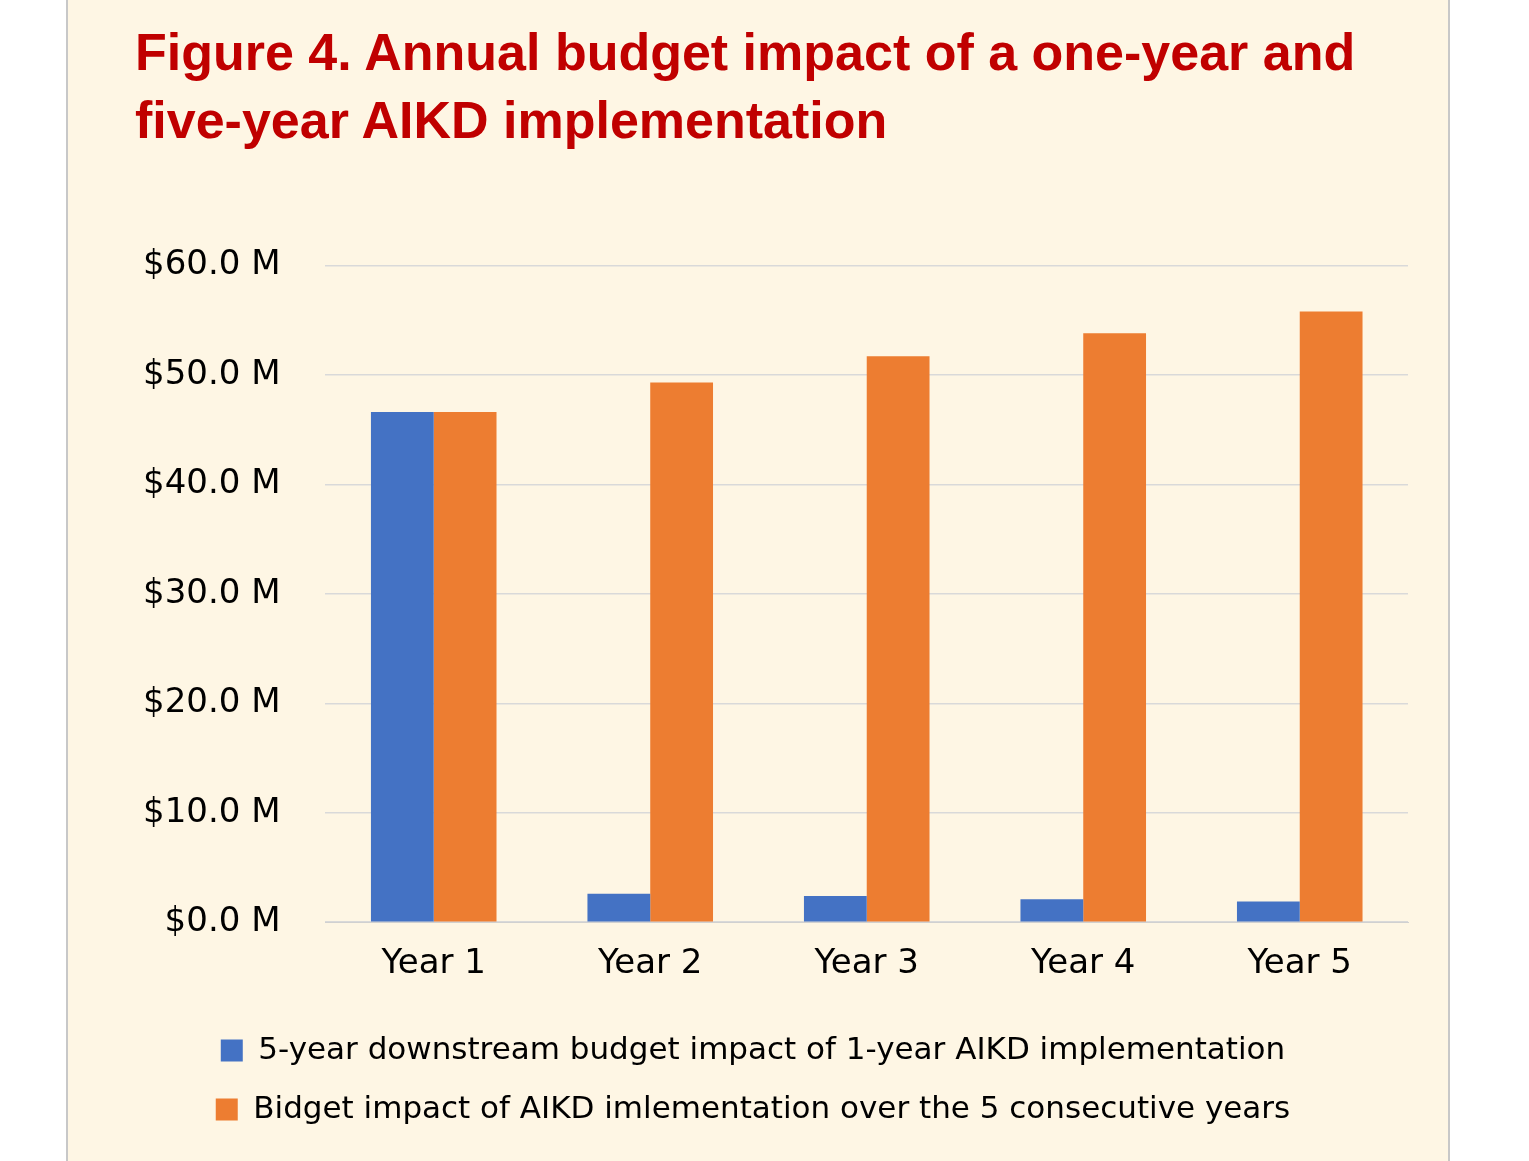 This screenshot has width=1529, height=1161. Describe the element at coordinates (211, 262) in the screenshot. I see `y-tick-label: $60.0 M` at that location.